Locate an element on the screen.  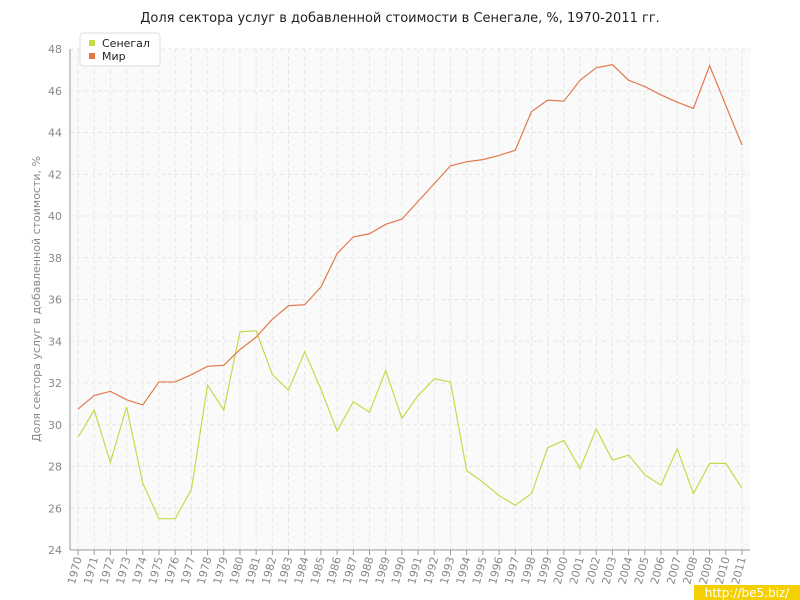
y-tick-label: 34 is located at coordinates (55, 341).